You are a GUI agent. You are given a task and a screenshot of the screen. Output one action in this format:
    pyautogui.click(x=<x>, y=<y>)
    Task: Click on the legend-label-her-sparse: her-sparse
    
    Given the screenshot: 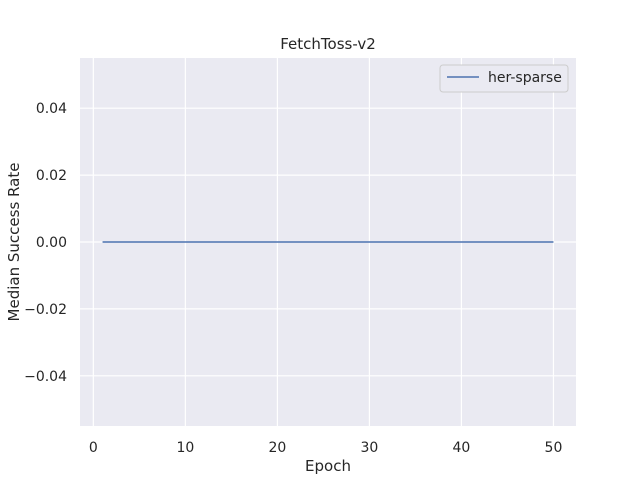 What is the action you would take?
    pyautogui.click(x=525, y=78)
    